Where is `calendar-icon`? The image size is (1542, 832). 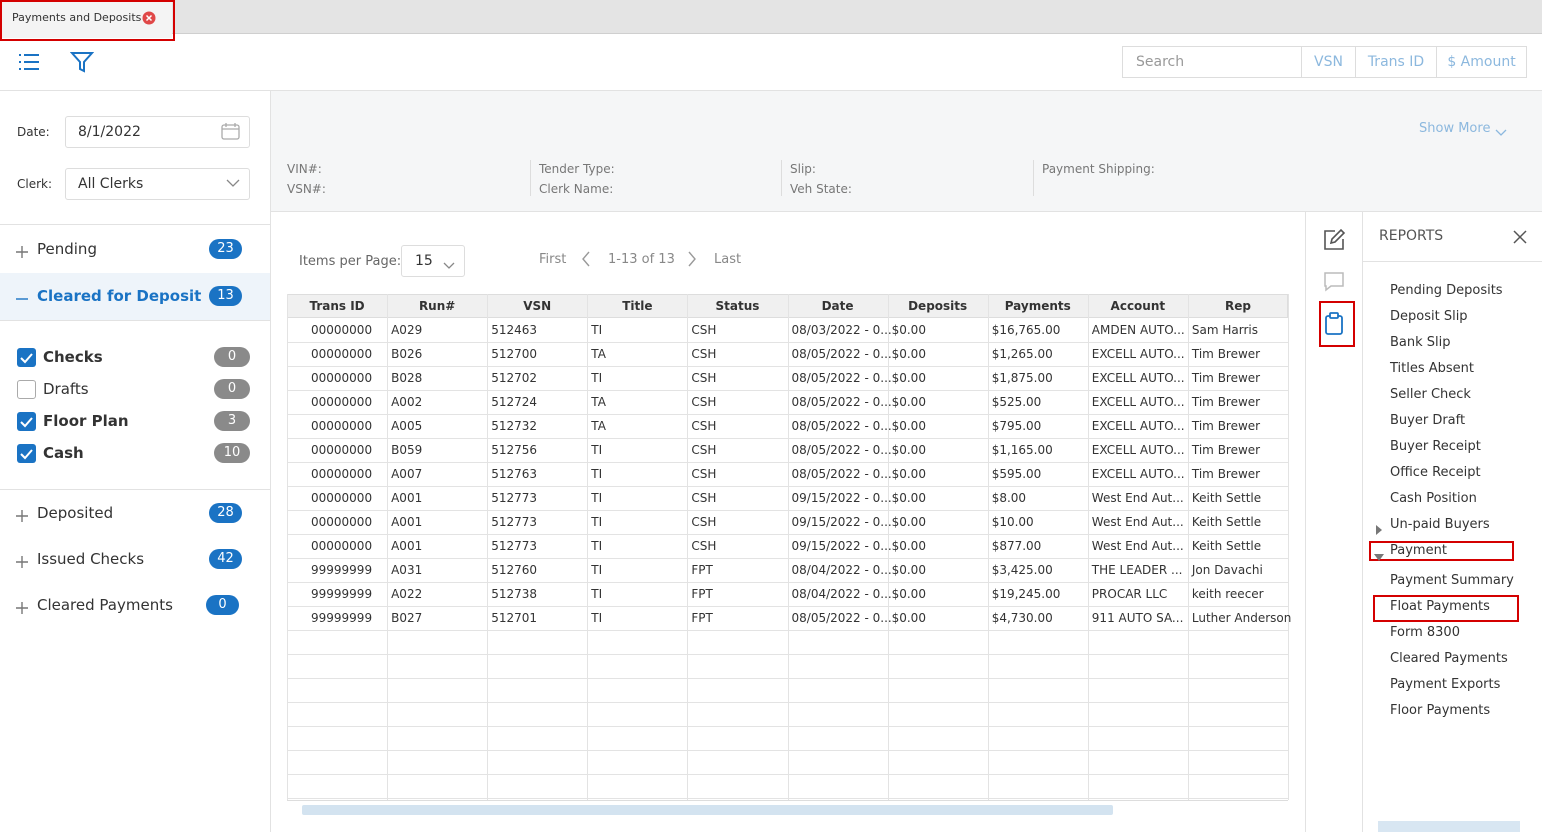 calendar-icon is located at coordinates (231, 131).